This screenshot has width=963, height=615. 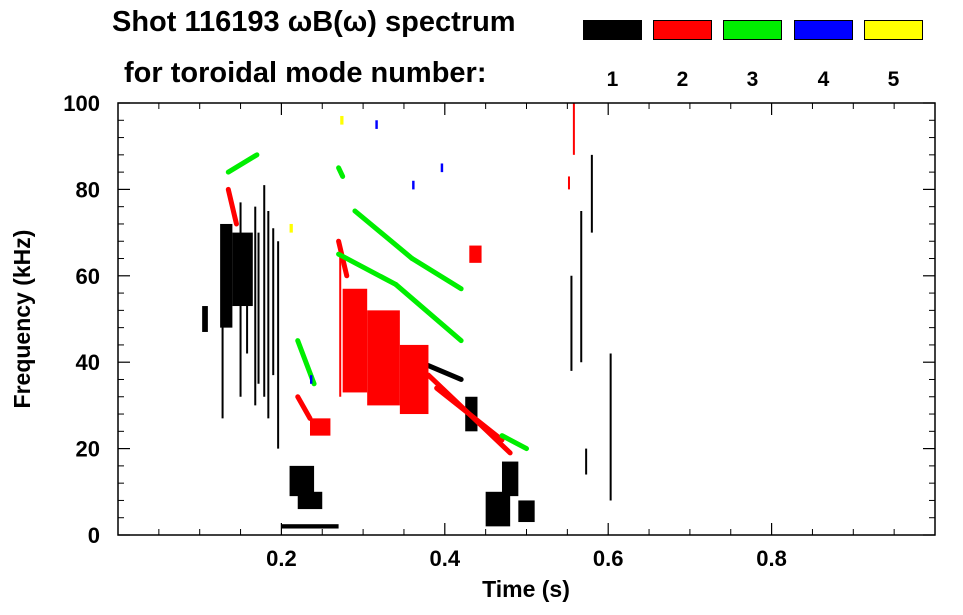 What do you see at coordinates (305, 73) in the screenshot?
I see `chart-title-line2: for toroidal mode number:` at bounding box center [305, 73].